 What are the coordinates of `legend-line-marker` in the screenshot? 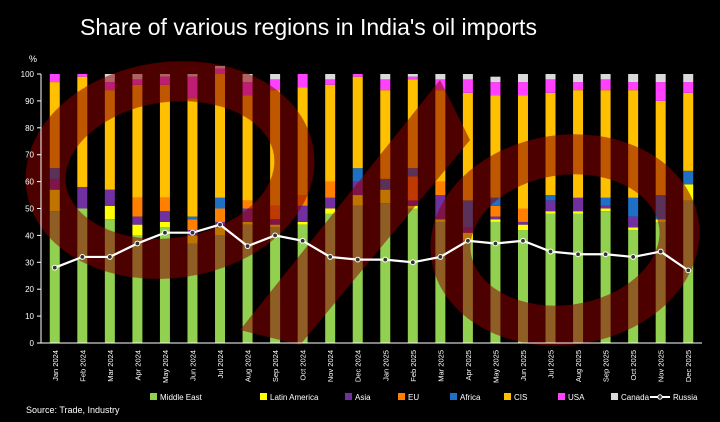 It's located at (660, 397).